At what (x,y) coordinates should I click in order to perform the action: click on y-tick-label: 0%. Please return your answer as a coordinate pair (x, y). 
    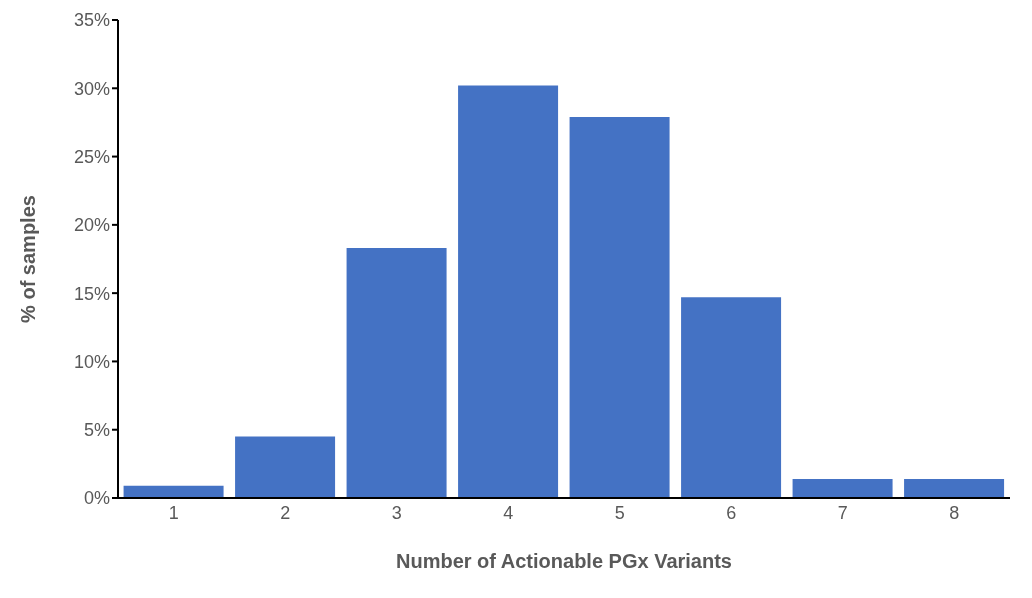
    Looking at the image, I should click on (96, 498).